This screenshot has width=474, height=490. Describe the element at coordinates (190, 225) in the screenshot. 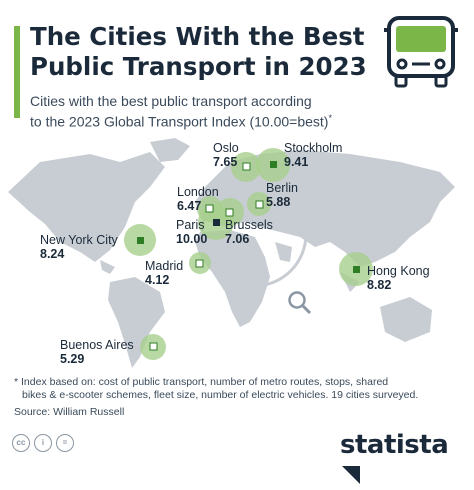

I see `city-name: Paris` at that location.